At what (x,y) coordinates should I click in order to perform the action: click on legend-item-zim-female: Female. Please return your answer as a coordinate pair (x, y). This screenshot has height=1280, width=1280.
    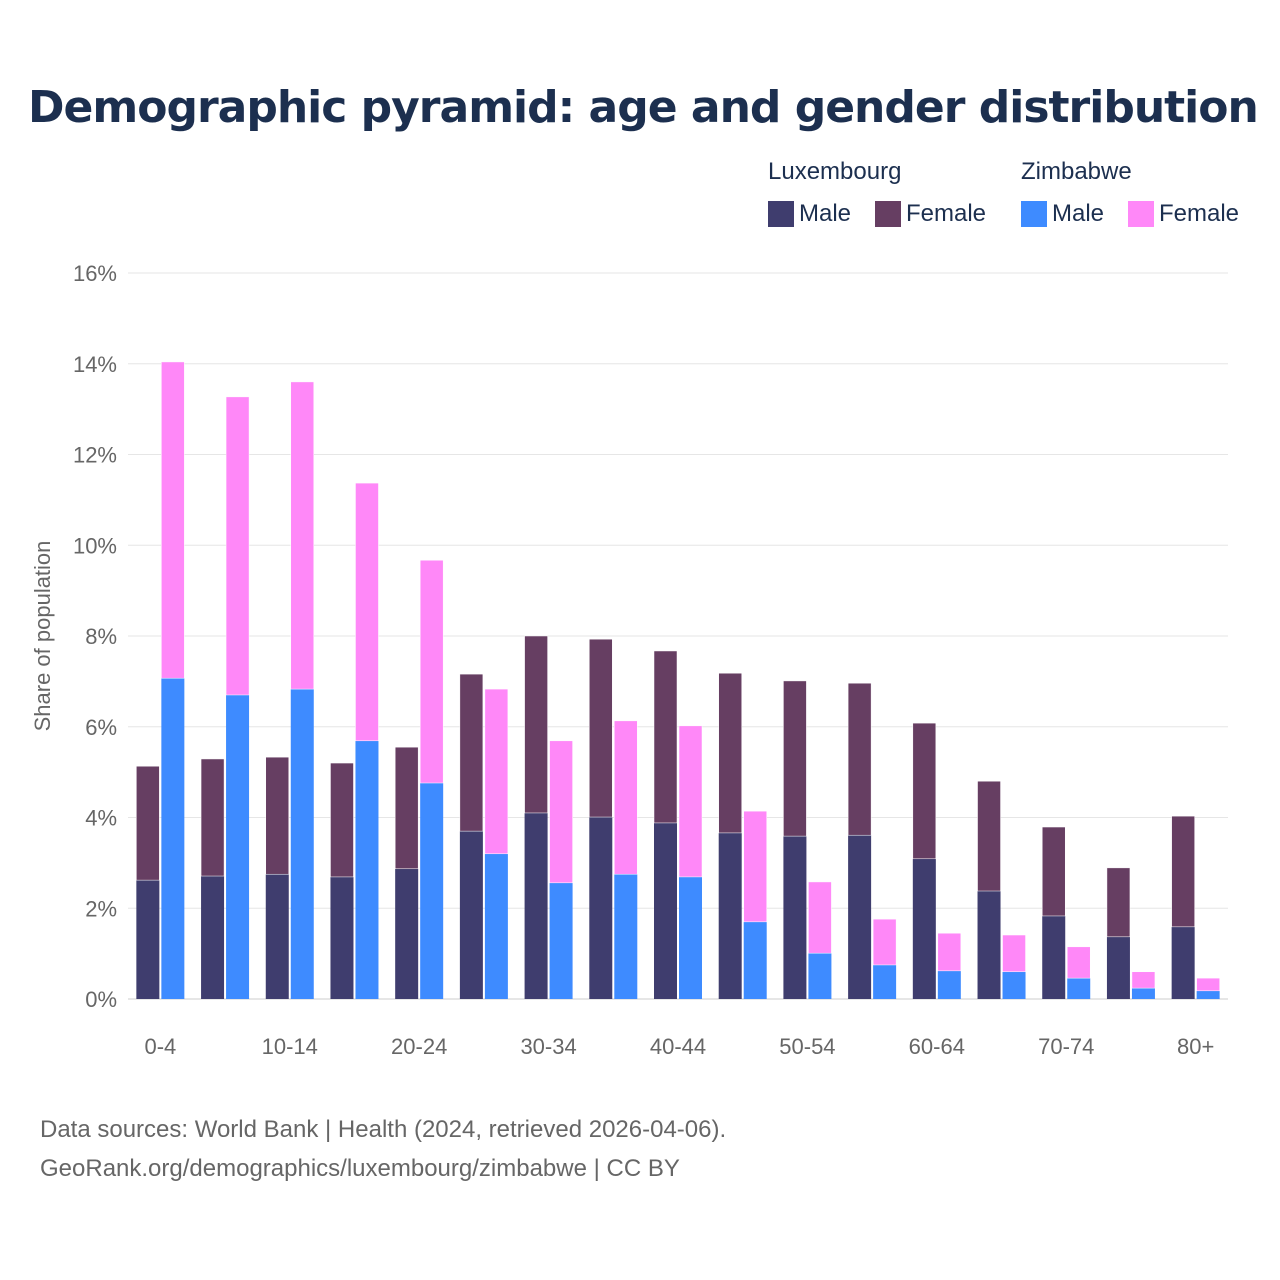
    Looking at the image, I should click on (1183, 214).